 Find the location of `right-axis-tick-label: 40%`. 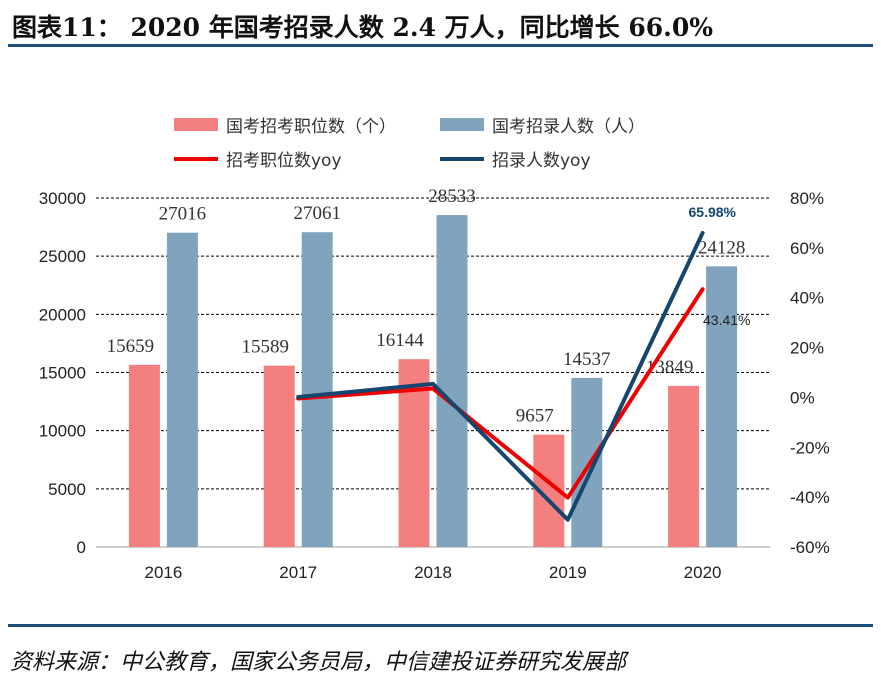

right-axis-tick-label: 40% is located at coordinates (807, 298).